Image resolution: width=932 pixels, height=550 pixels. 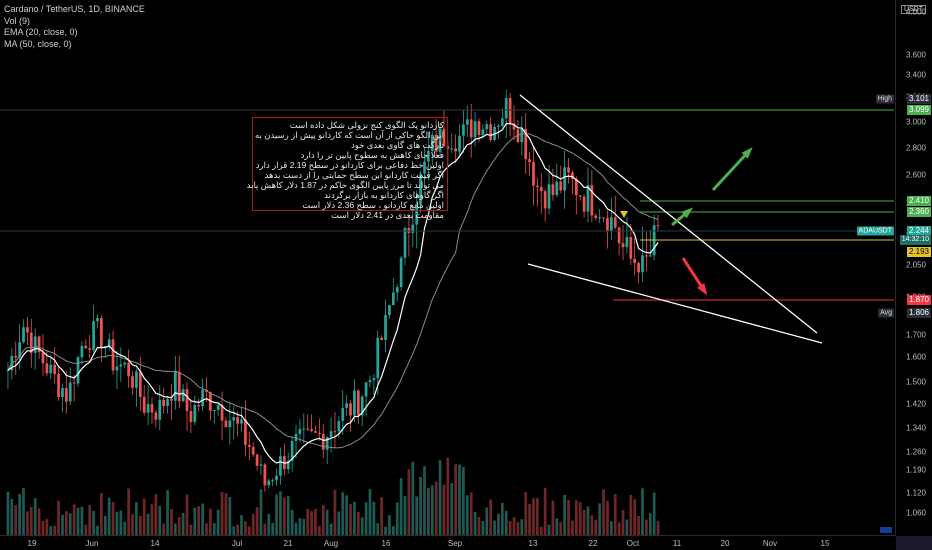 What do you see at coordinates (74, 9) in the screenshot?
I see `legend-symbol: Cardano / TetherUS, 1D, BINANCE` at bounding box center [74, 9].